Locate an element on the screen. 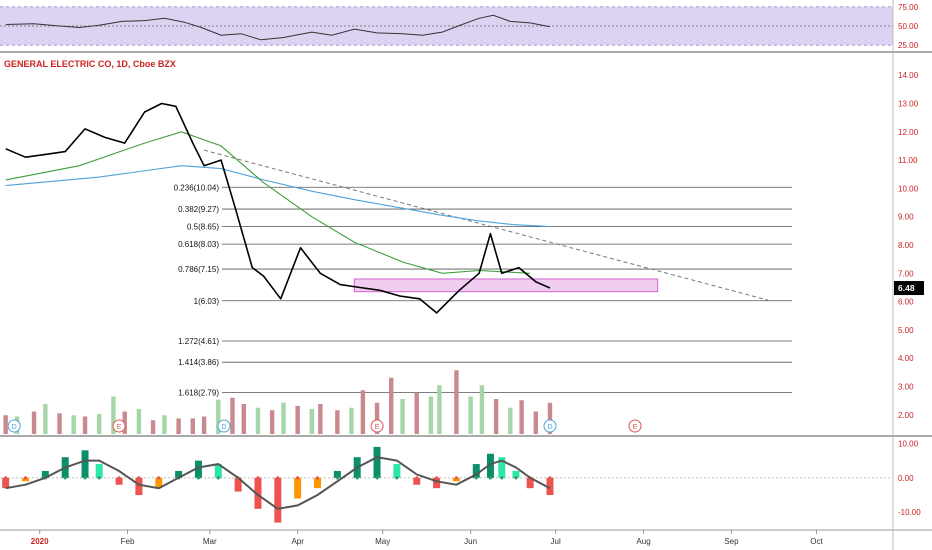 This screenshot has width=932, height=550. oscillator-histogram is located at coordinates (278, 484).